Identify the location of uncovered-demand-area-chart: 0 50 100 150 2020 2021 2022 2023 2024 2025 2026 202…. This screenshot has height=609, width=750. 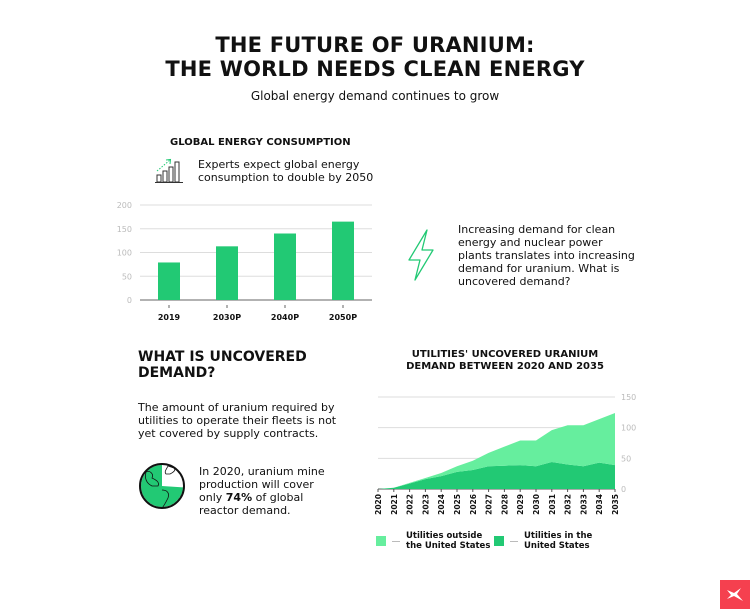
(505, 454).